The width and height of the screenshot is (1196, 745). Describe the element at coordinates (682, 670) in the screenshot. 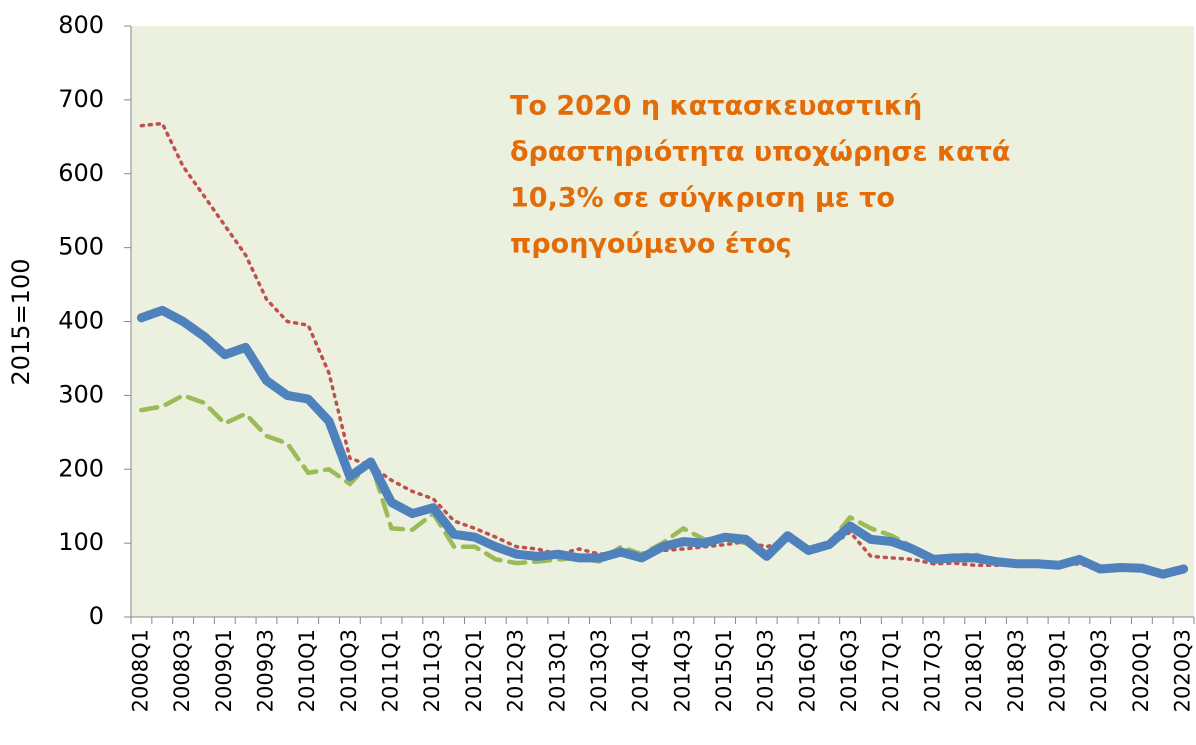

I see `x-tick-label: 2014Q3` at that location.